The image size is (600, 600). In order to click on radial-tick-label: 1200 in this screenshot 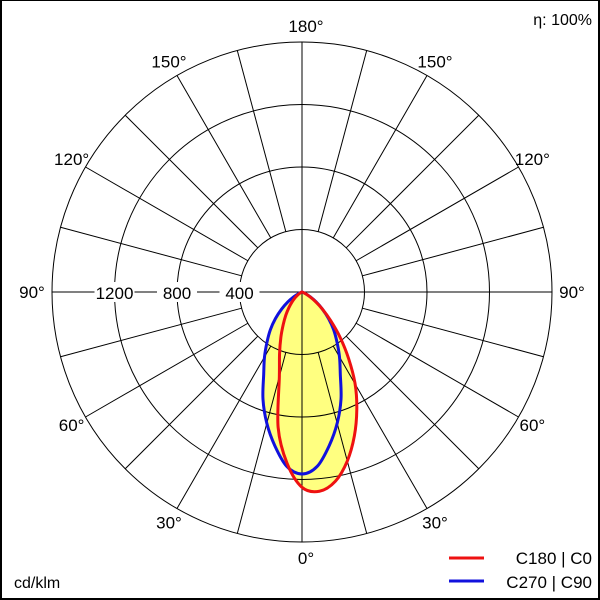, I will do `click(115, 293)`.